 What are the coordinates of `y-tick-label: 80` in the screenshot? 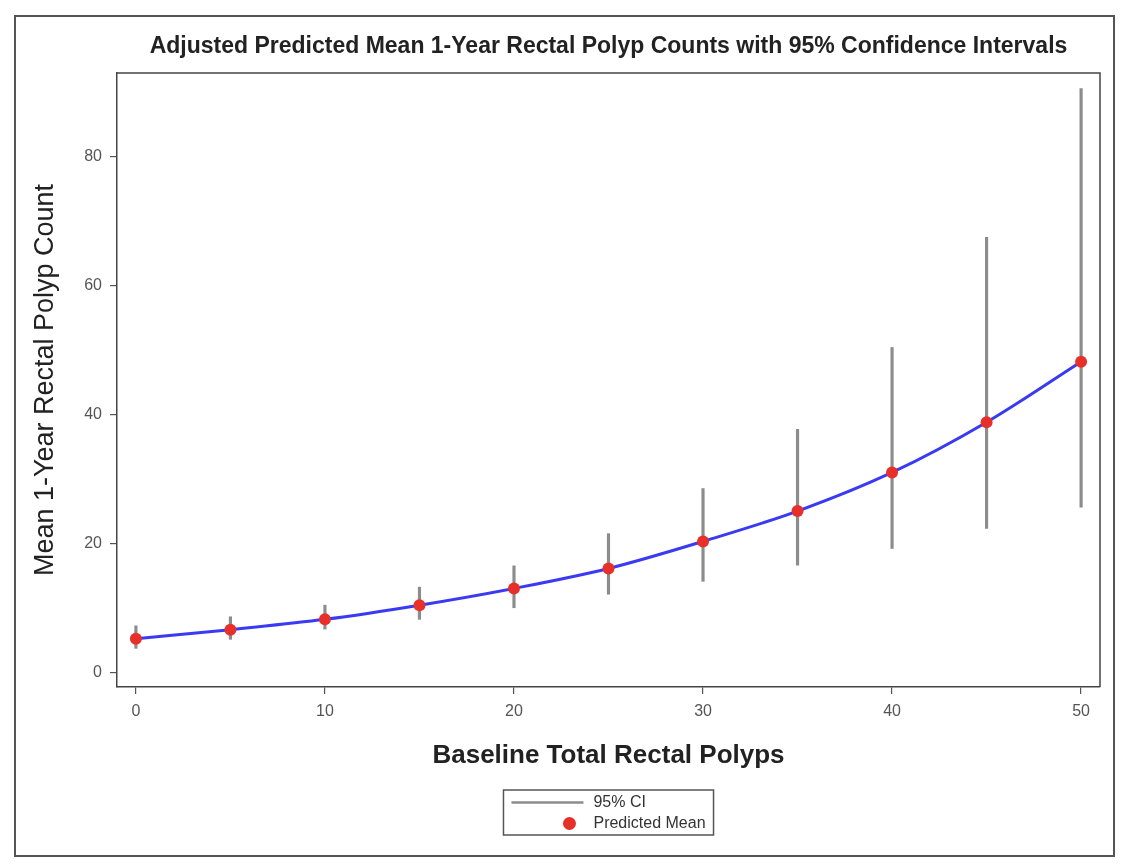 It's located at (93, 156).